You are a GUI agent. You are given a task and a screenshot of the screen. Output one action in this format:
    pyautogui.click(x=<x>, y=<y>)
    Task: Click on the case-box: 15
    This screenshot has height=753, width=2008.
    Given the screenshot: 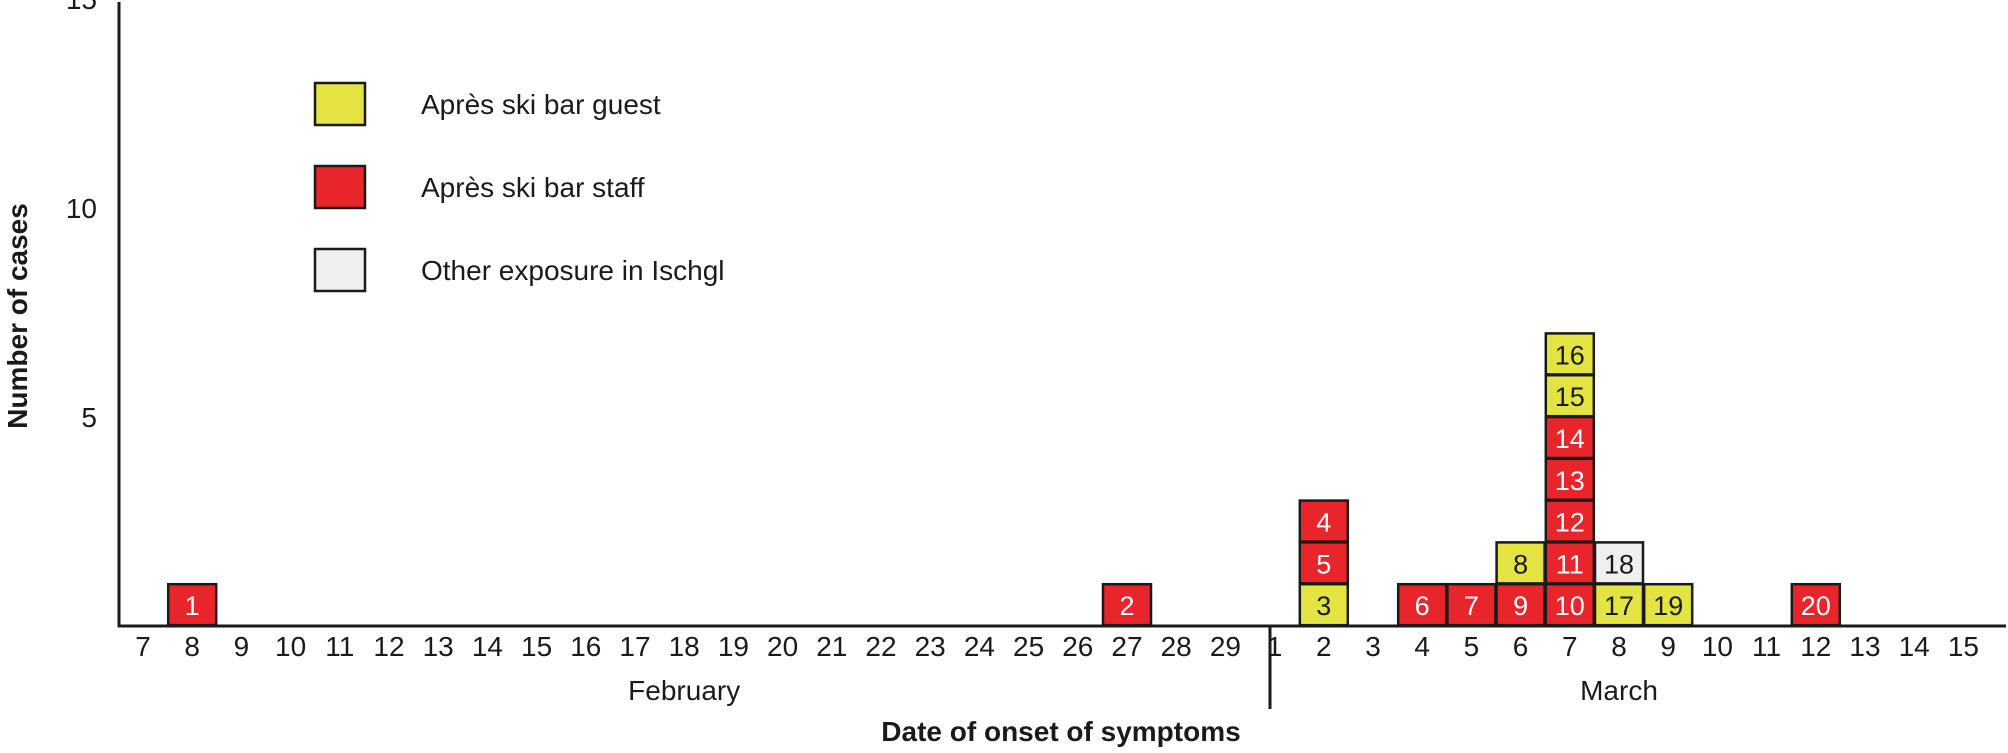 What is the action you would take?
    pyautogui.click(x=1570, y=395)
    